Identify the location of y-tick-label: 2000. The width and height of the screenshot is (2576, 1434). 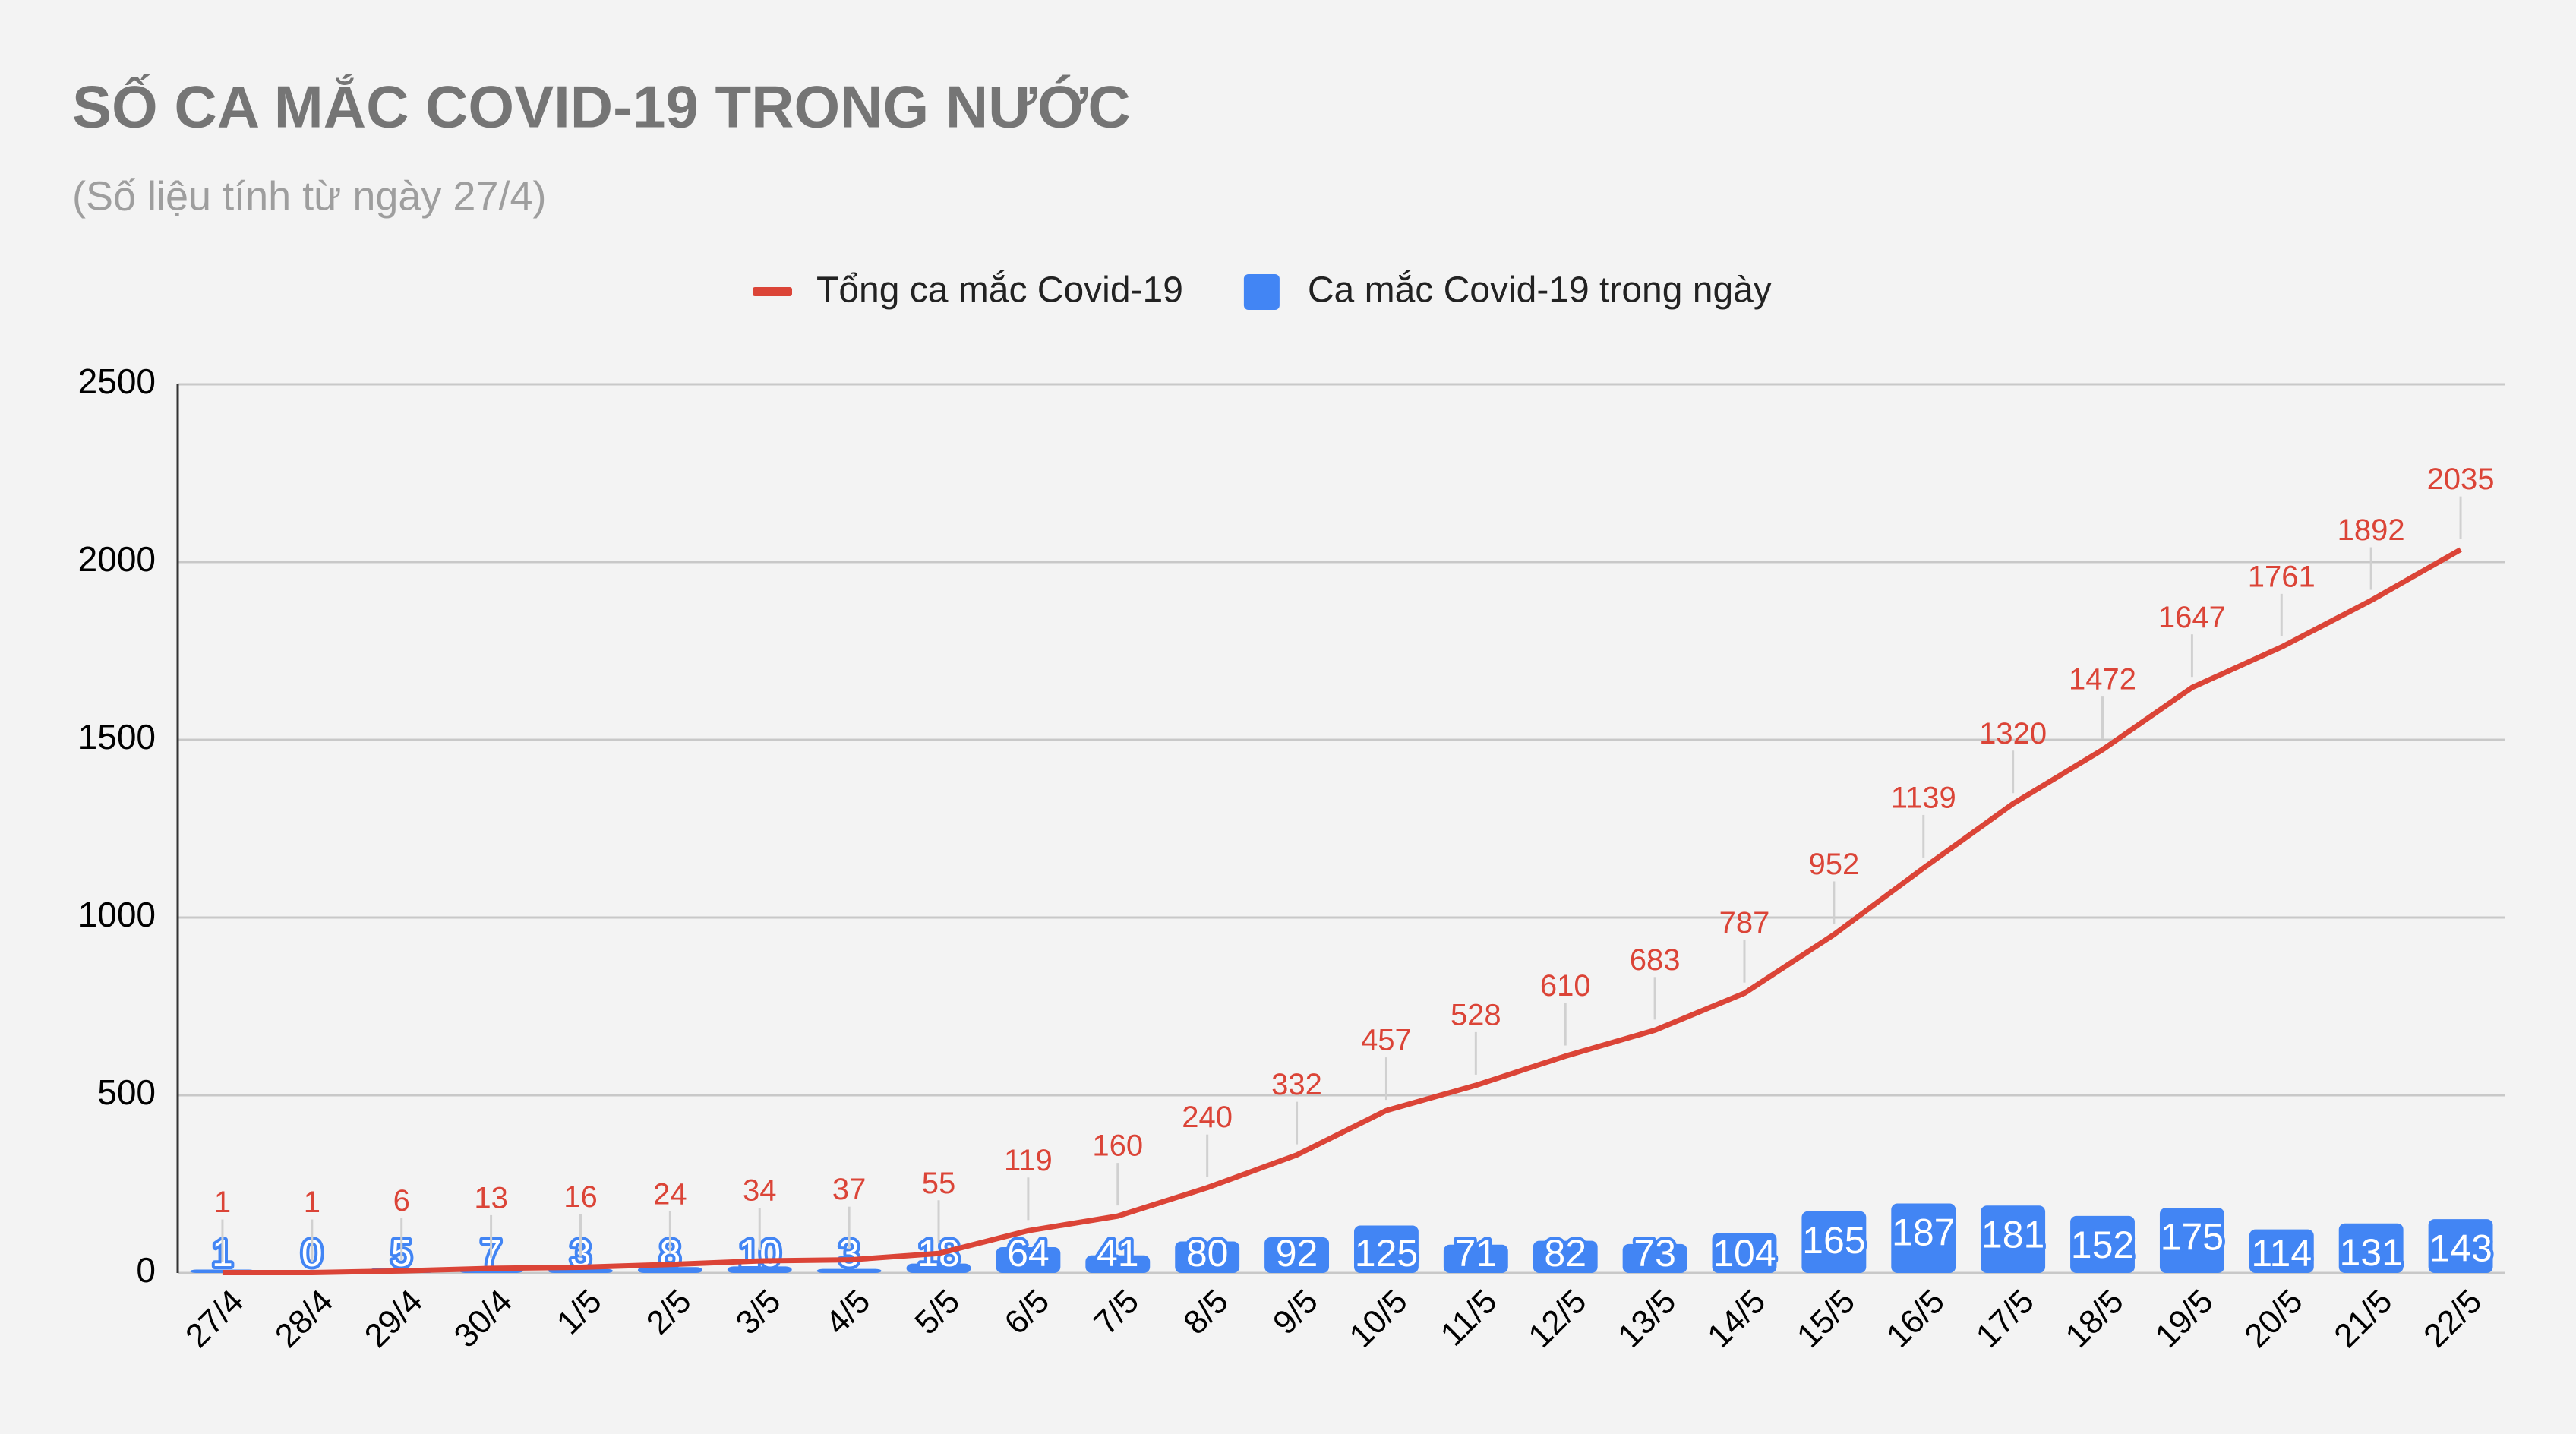
(117, 559).